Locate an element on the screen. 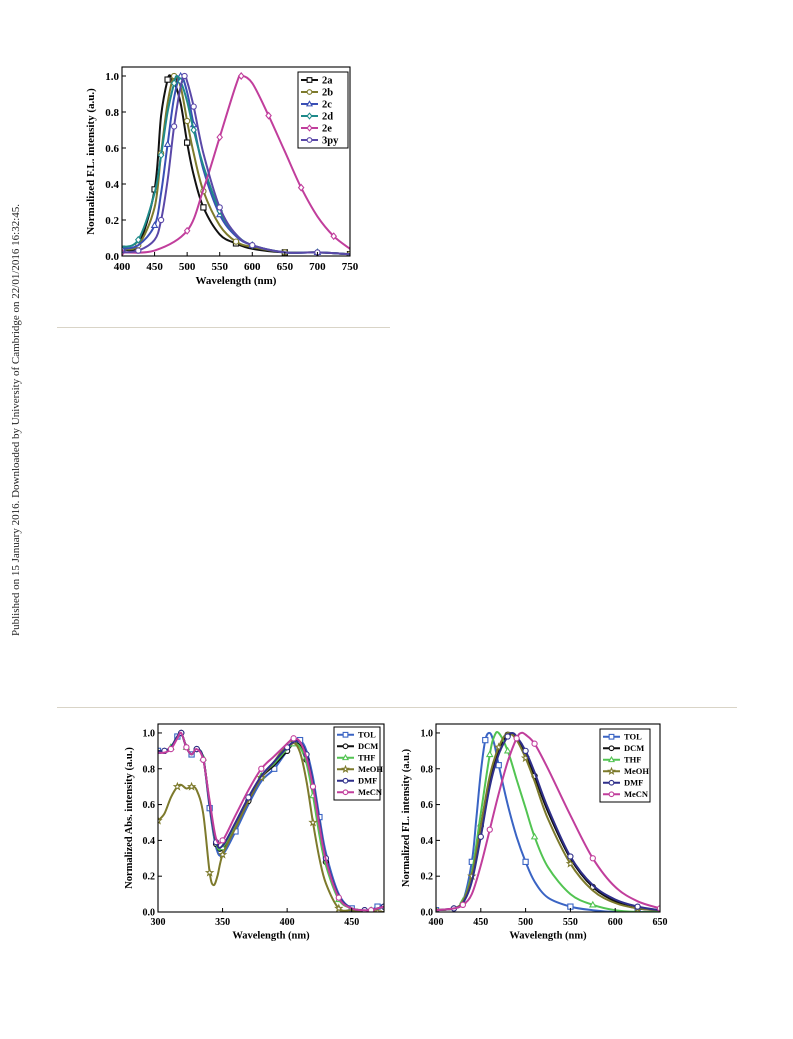 This screenshot has height=1039, width=793. y-axis-label: Normalized Abs. intensity (a.u.) is located at coordinates (129, 818).